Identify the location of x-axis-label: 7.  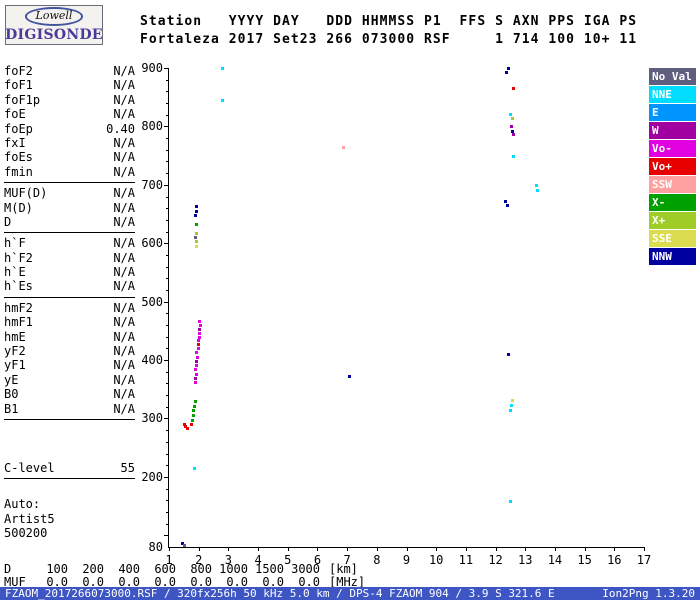
(347, 560).